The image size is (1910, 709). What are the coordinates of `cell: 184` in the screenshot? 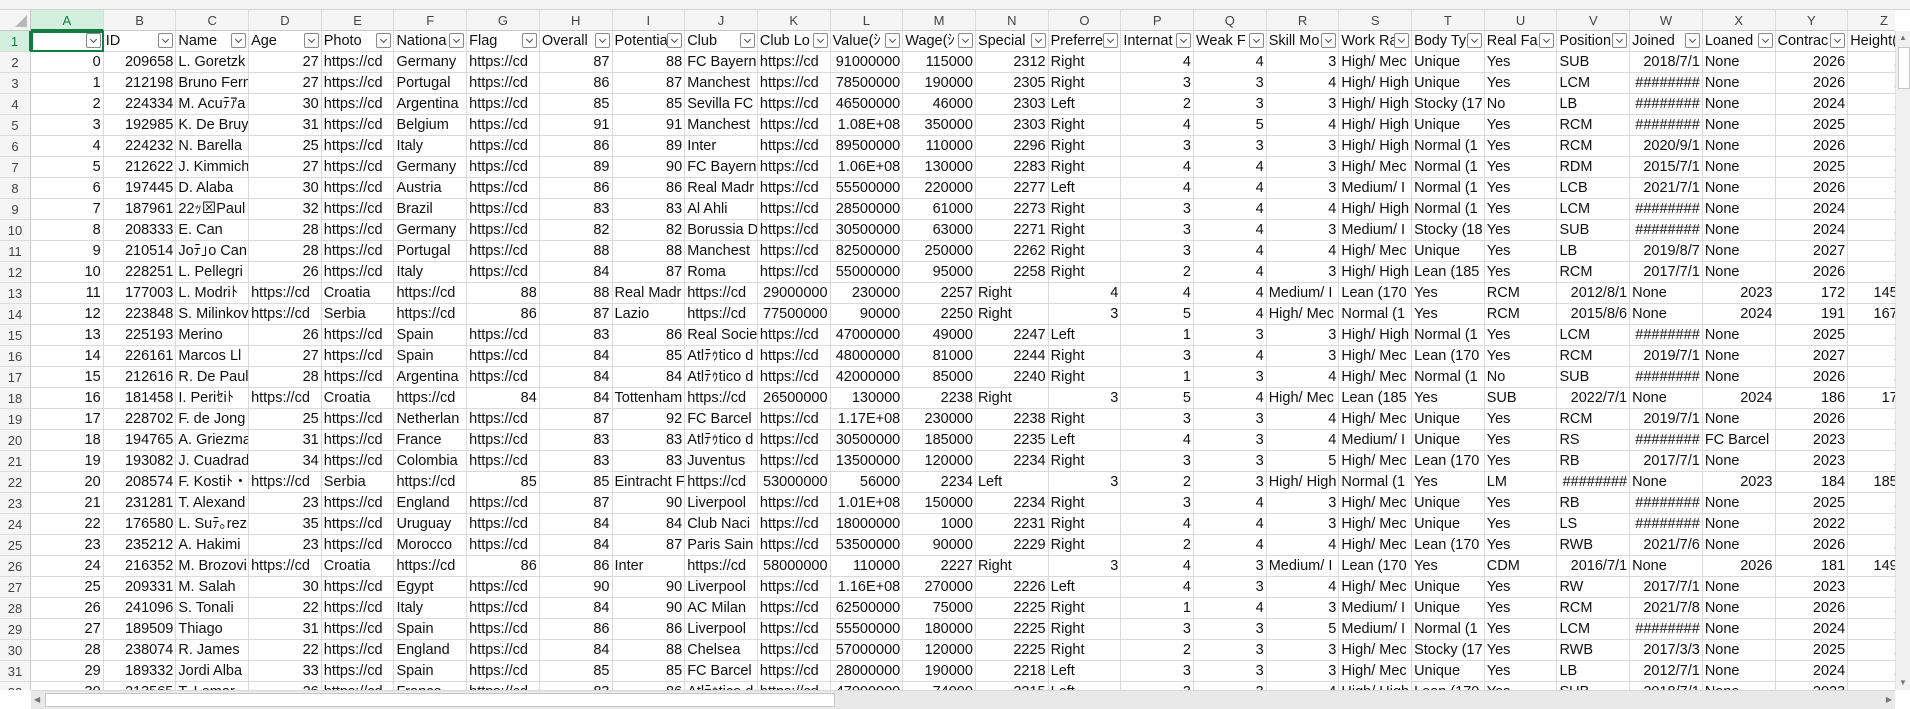 It's located at (1812, 482).